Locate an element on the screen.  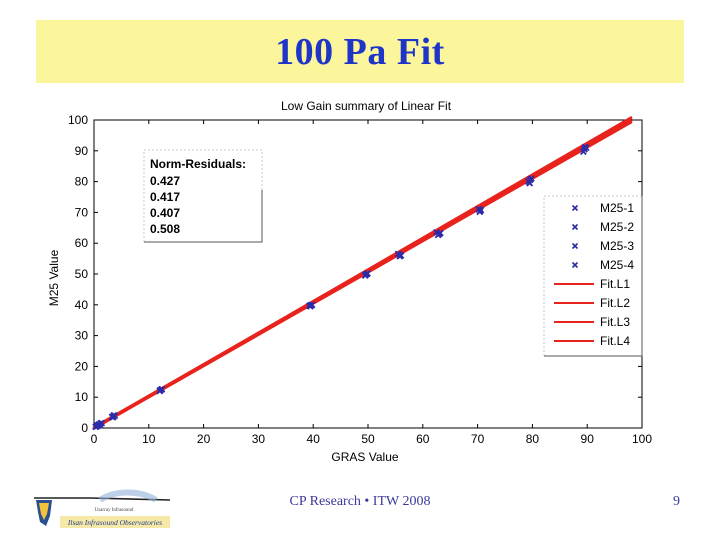
legend-label: M25-3 is located at coordinates (617, 246).